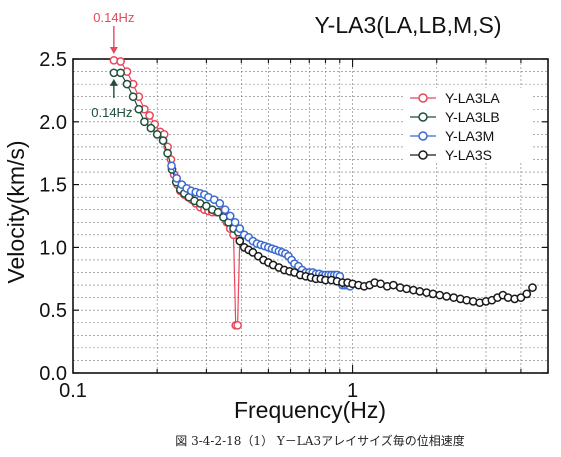  I want to click on legend-label: Y-LA3M, so click(469, 136).